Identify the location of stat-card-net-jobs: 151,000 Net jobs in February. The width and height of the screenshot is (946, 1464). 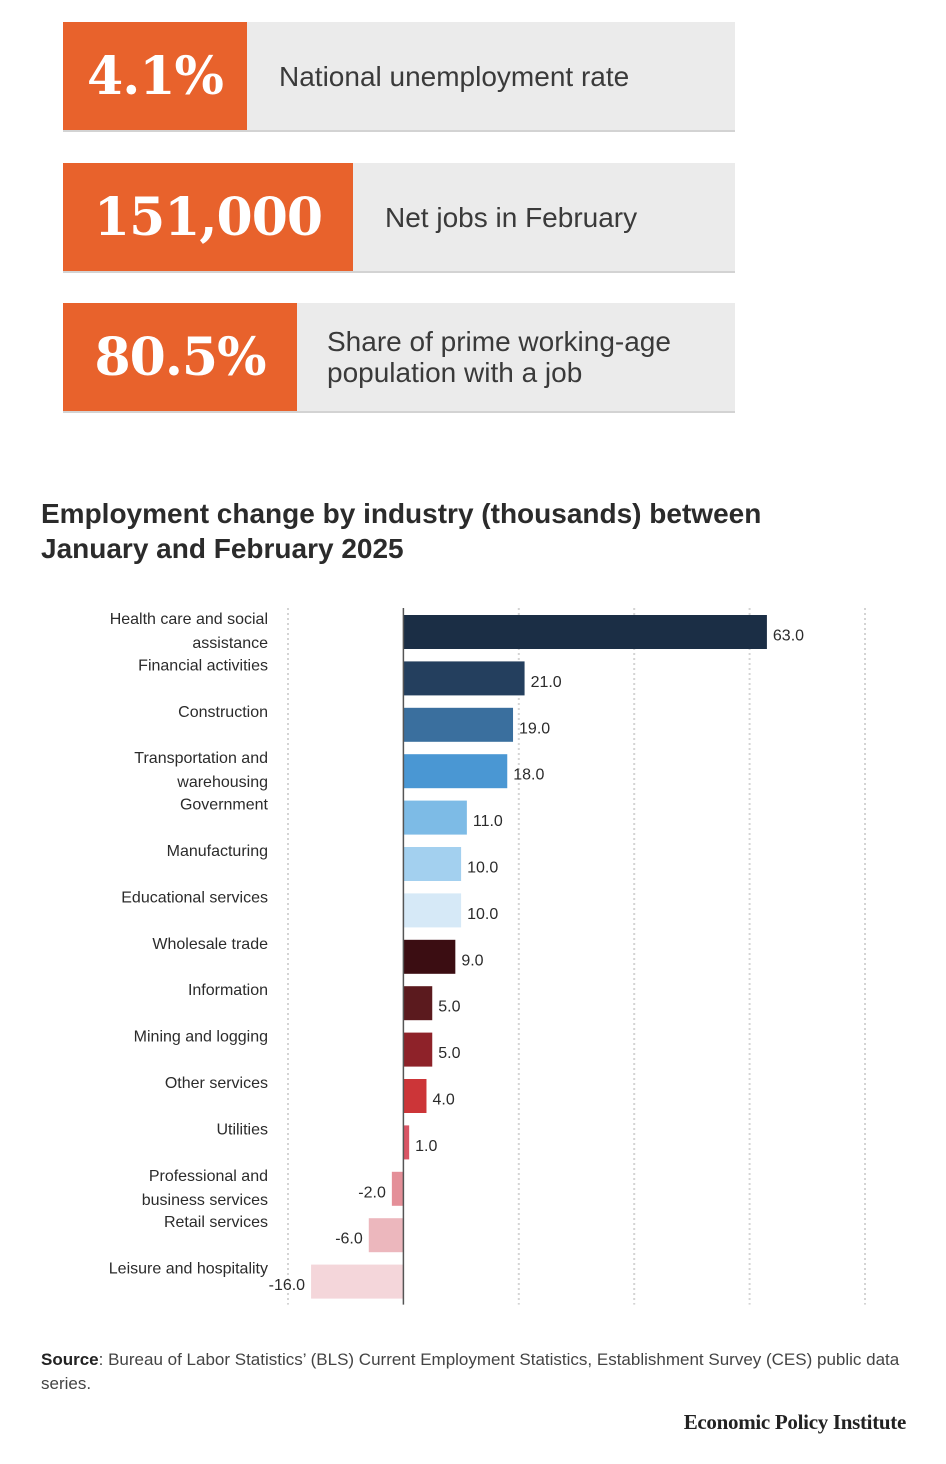
(399, 218).